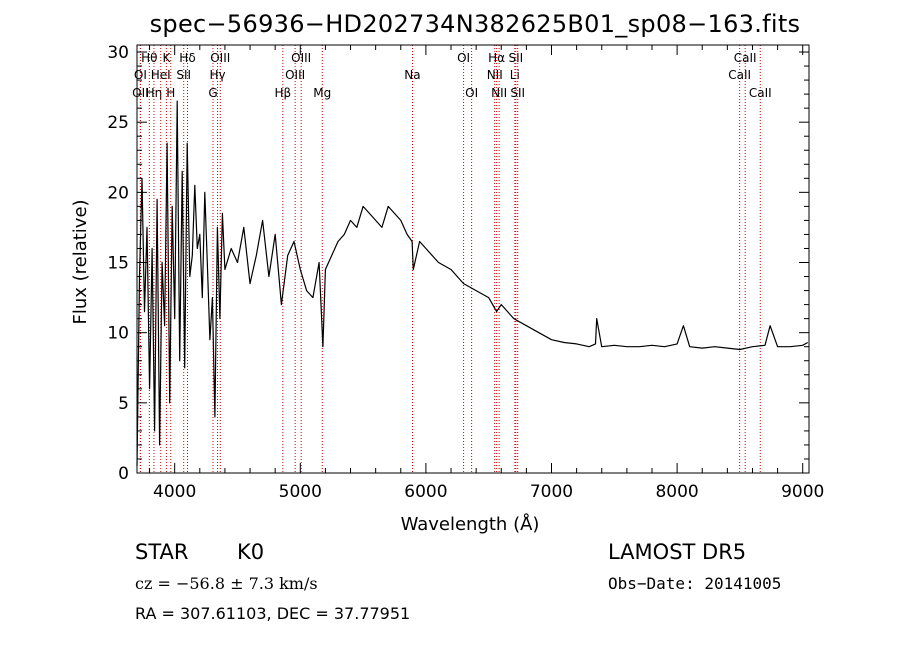 The width and height of the screenshot is (900, 649). What do you see at coordinates (515, 75) in the screenshot?
I see `line-marker-label-22: Li` at bounding box center [515, 75].